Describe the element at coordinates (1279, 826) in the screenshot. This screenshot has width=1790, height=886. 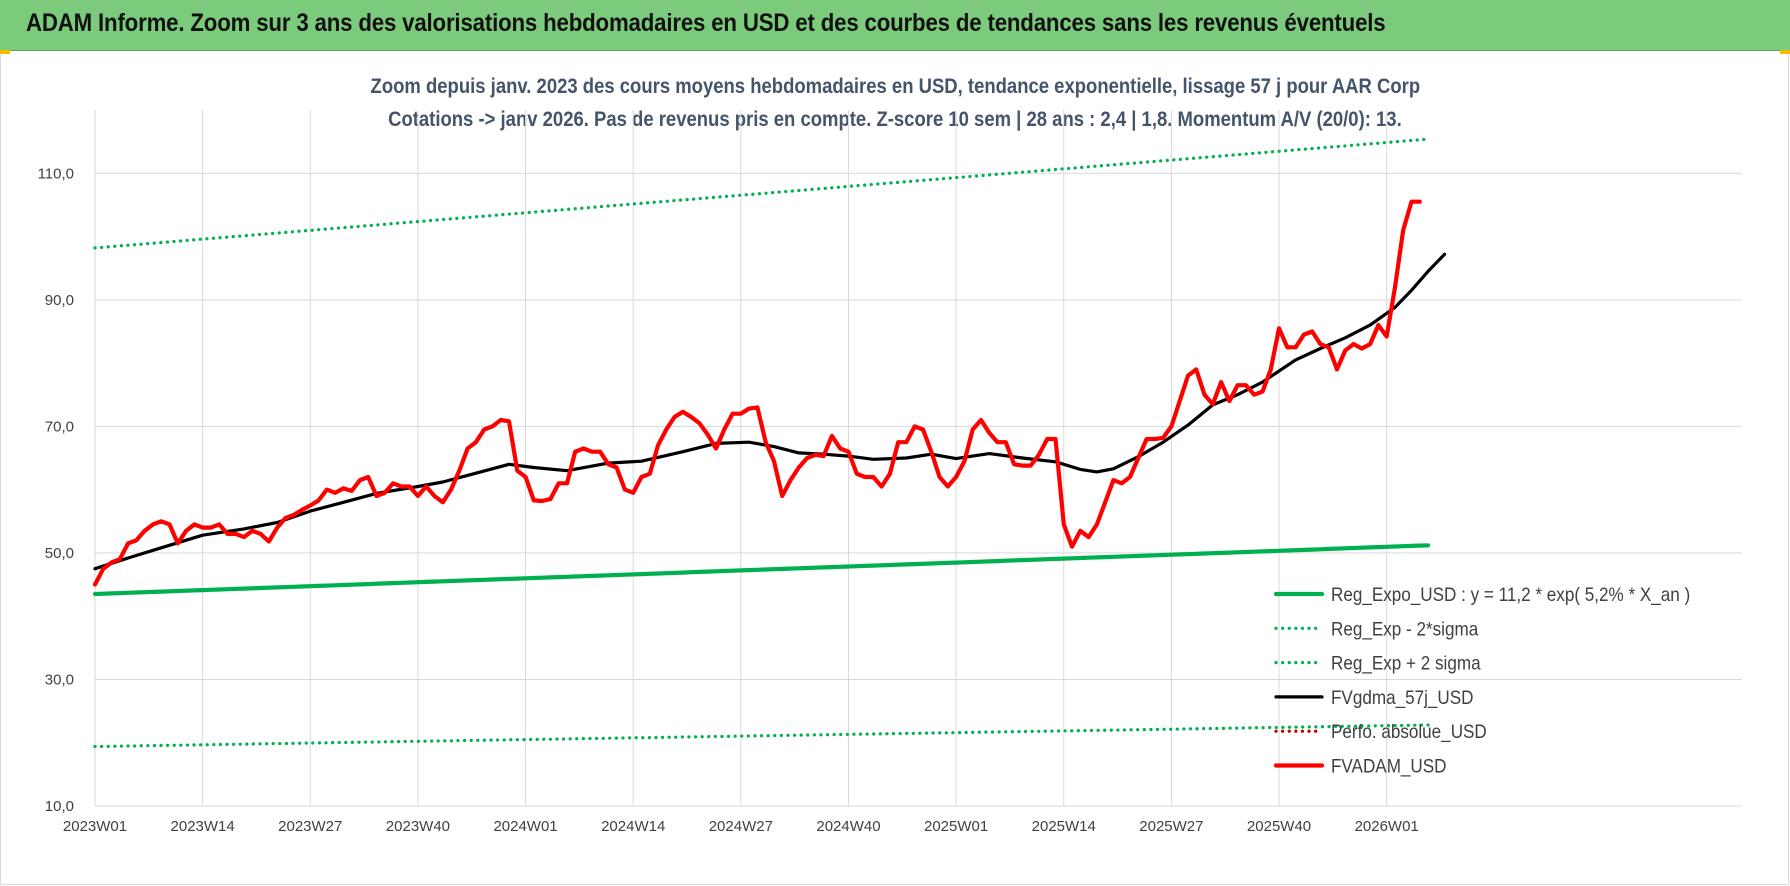
I see `x-tick-label: 2025W40` at that location.